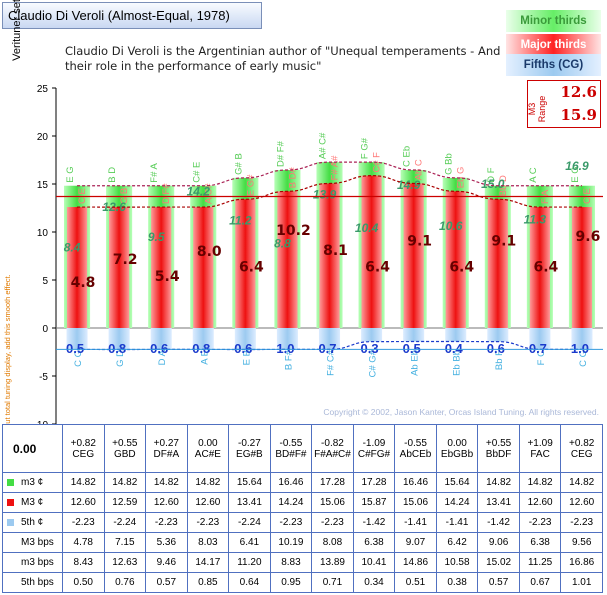 This screenshot has width=607, height=595. I want to click on major-bps-label: 9.1, so click(419, 242).